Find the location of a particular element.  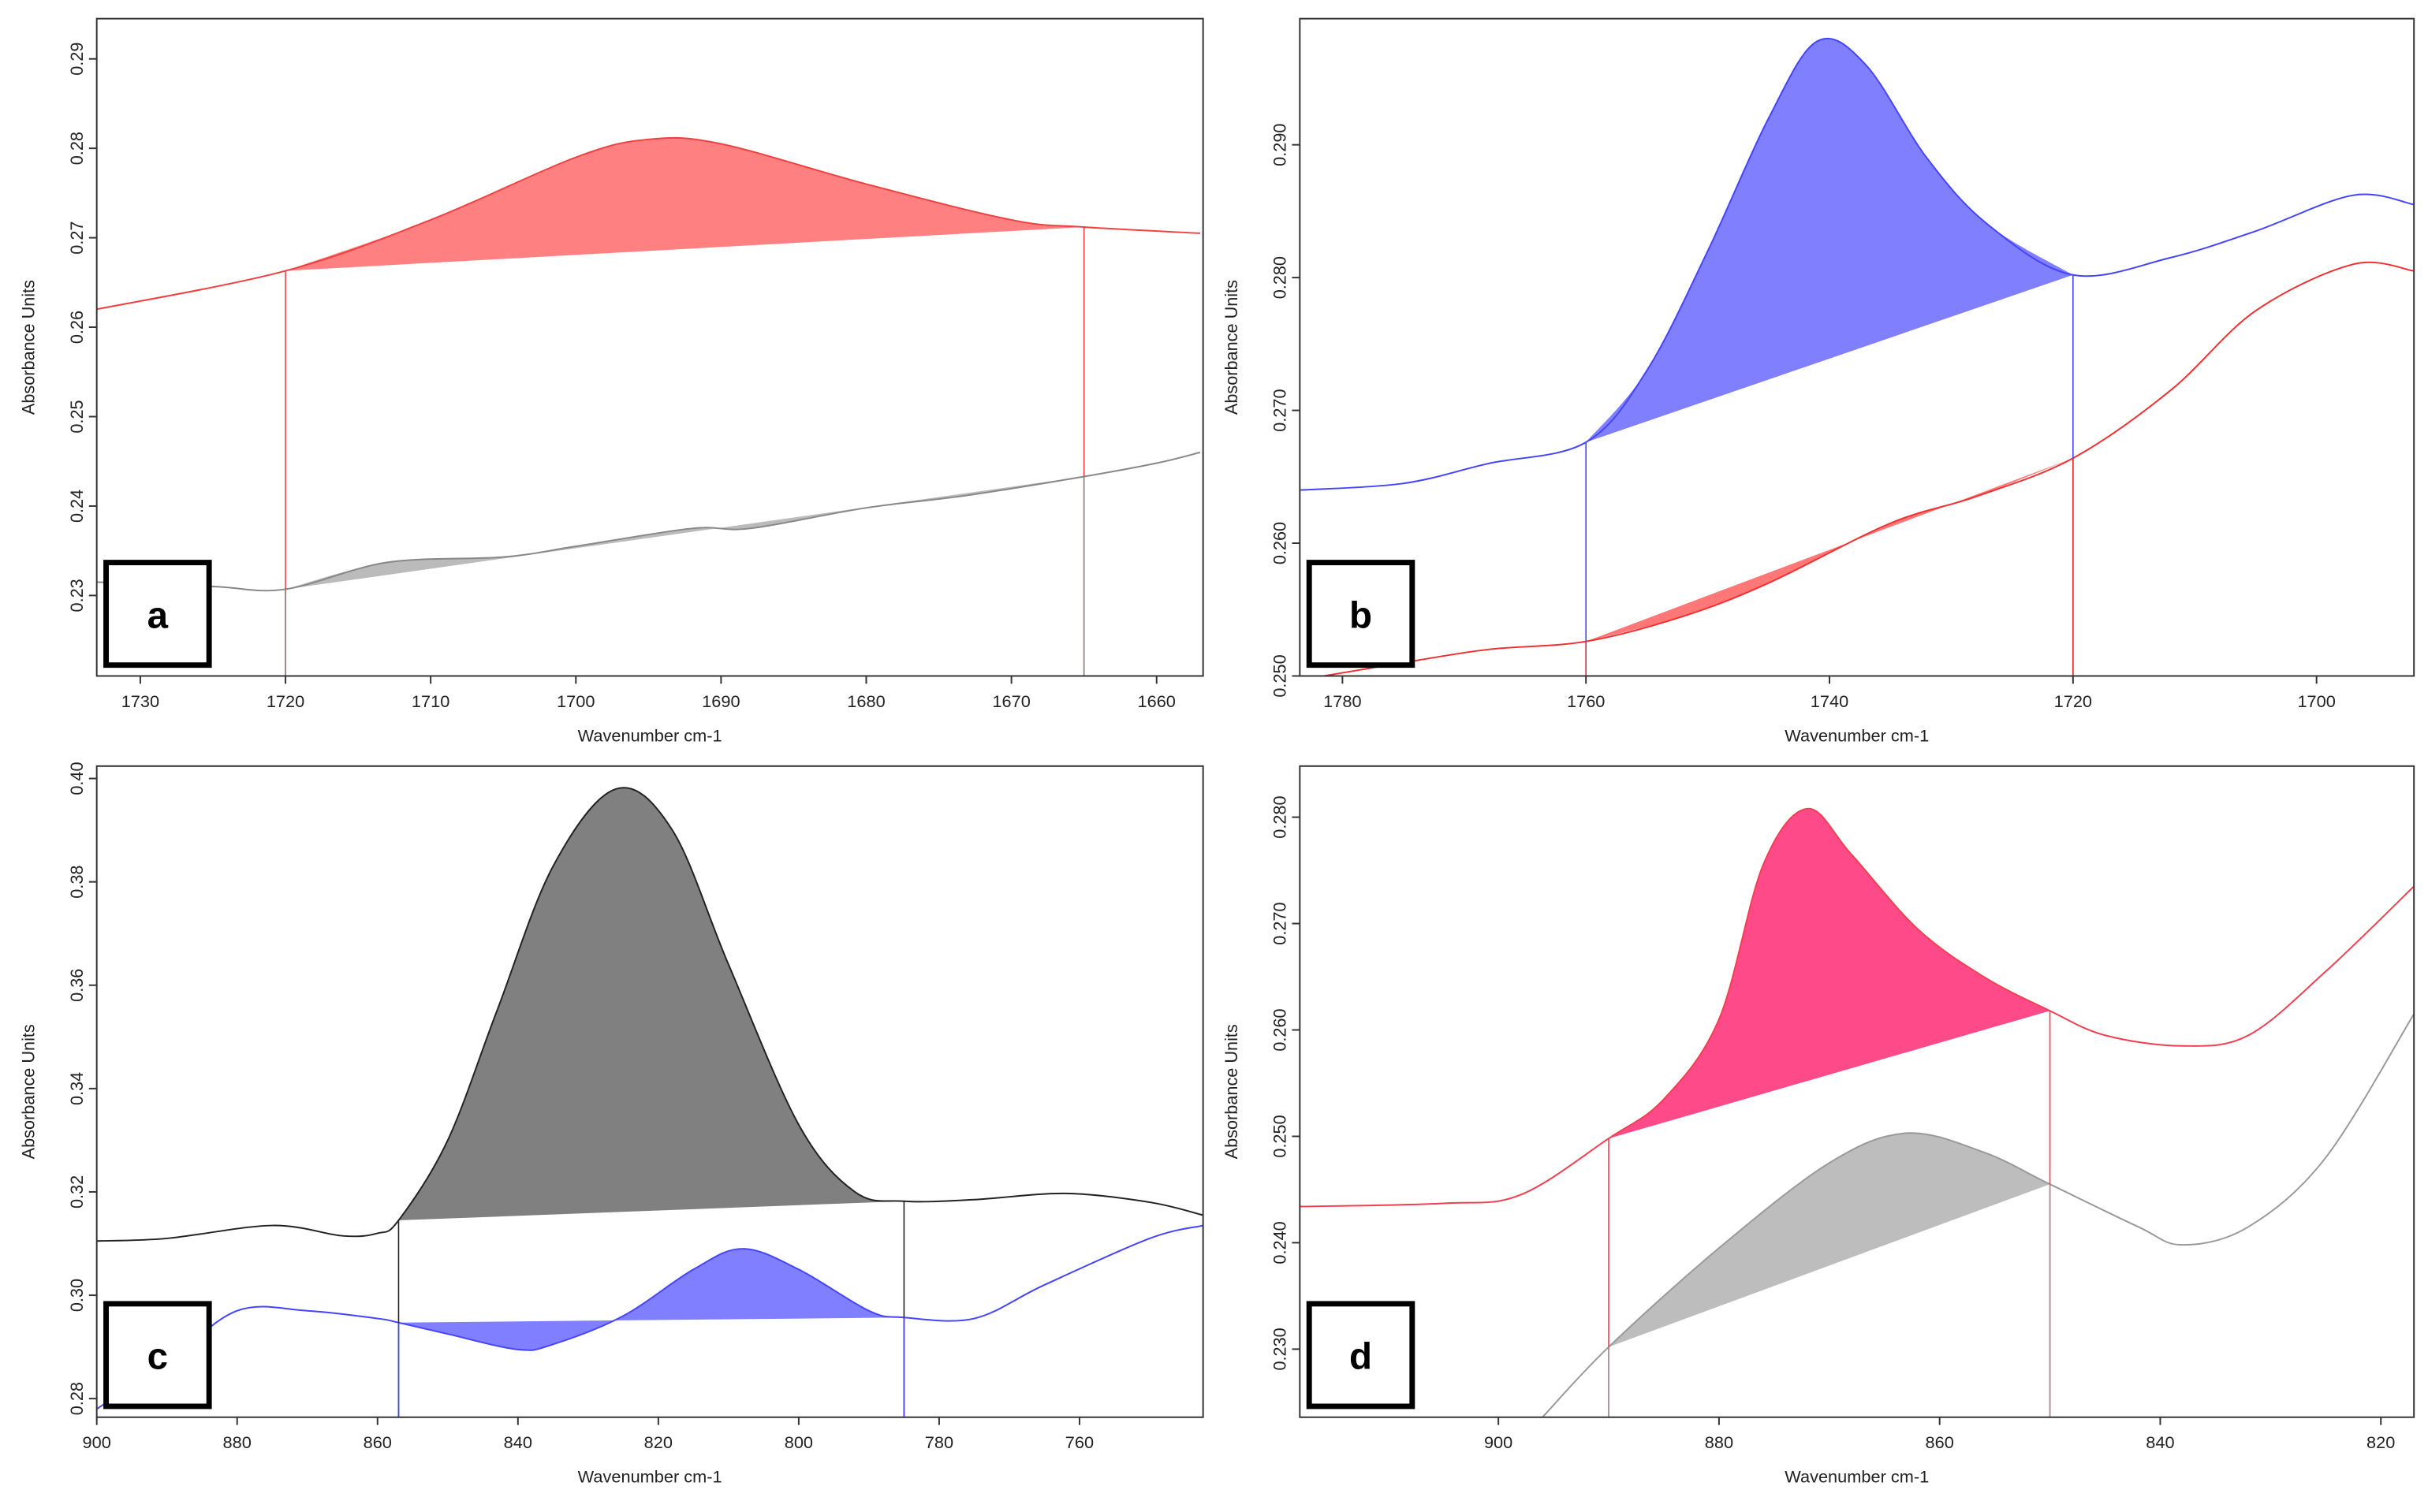

y-tick-label: 0.24 is located at coordinates (77, 507).